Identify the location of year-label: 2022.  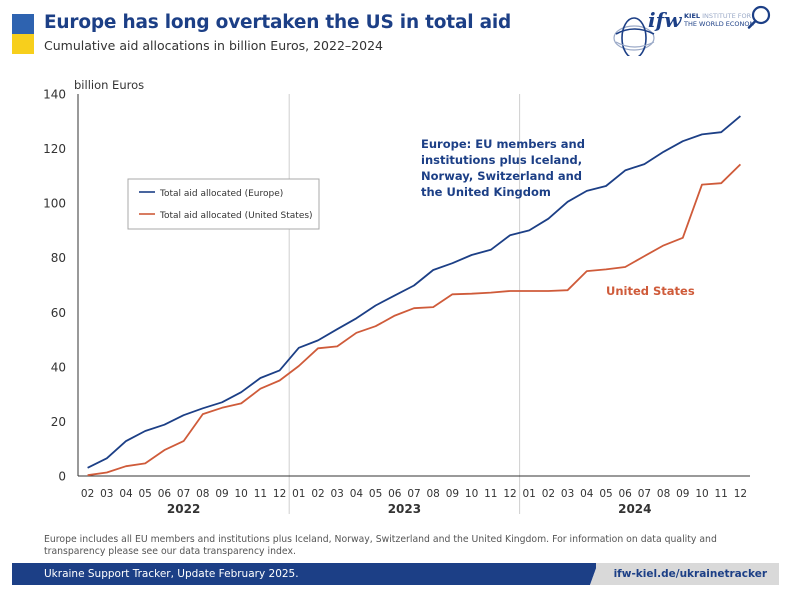
(183, 509).